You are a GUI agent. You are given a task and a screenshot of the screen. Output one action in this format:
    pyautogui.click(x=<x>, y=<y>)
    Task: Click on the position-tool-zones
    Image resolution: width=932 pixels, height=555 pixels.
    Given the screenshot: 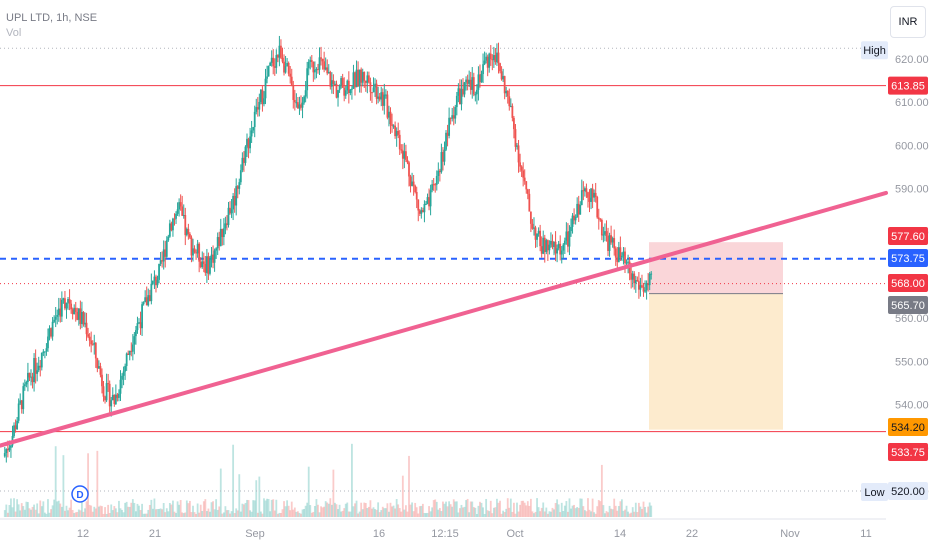 What is the action you would take?
    pyautogui.click(x=716, y=336)
    